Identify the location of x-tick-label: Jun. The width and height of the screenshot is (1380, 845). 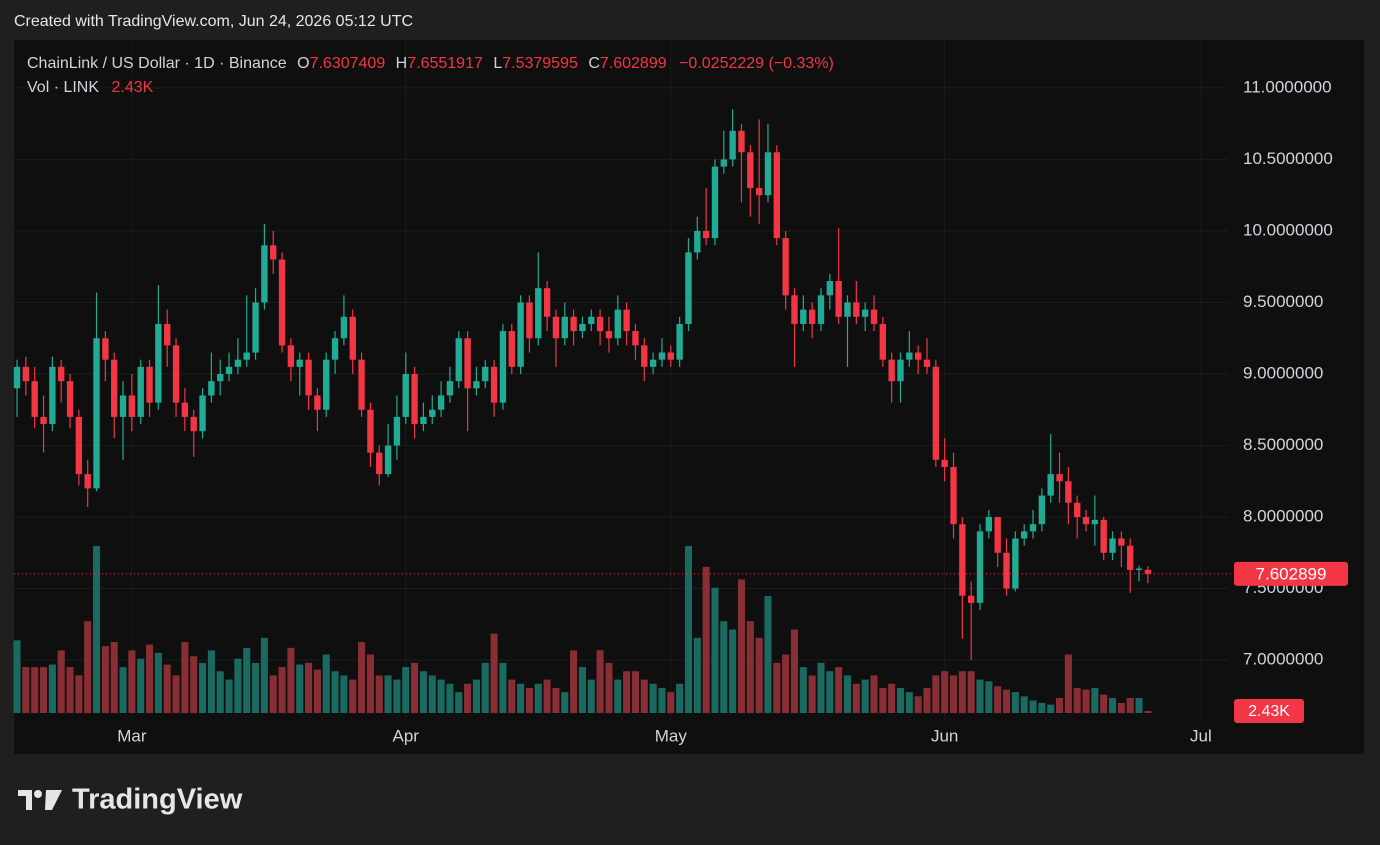
(944, 735).